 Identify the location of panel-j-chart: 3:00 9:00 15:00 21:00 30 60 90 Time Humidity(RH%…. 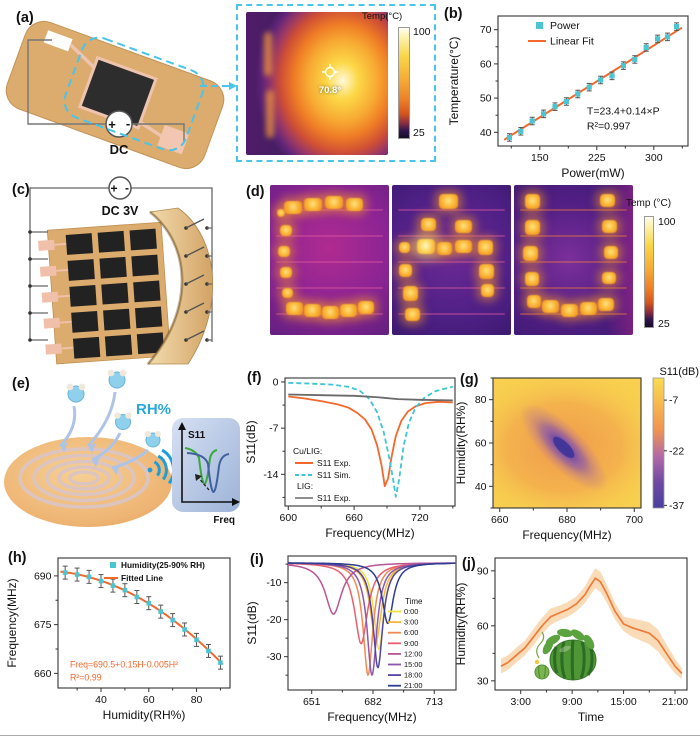
(571, 640).